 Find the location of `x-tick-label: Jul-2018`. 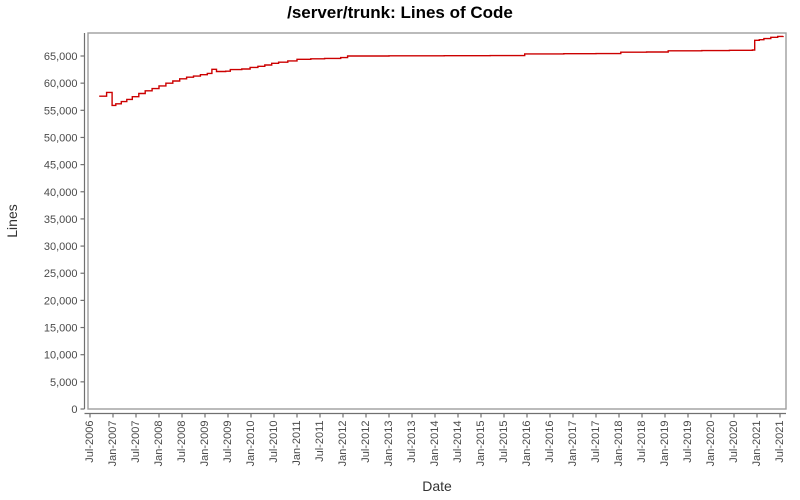

x-tick-label: Jul-2018 is located at coordinates (642, 442).